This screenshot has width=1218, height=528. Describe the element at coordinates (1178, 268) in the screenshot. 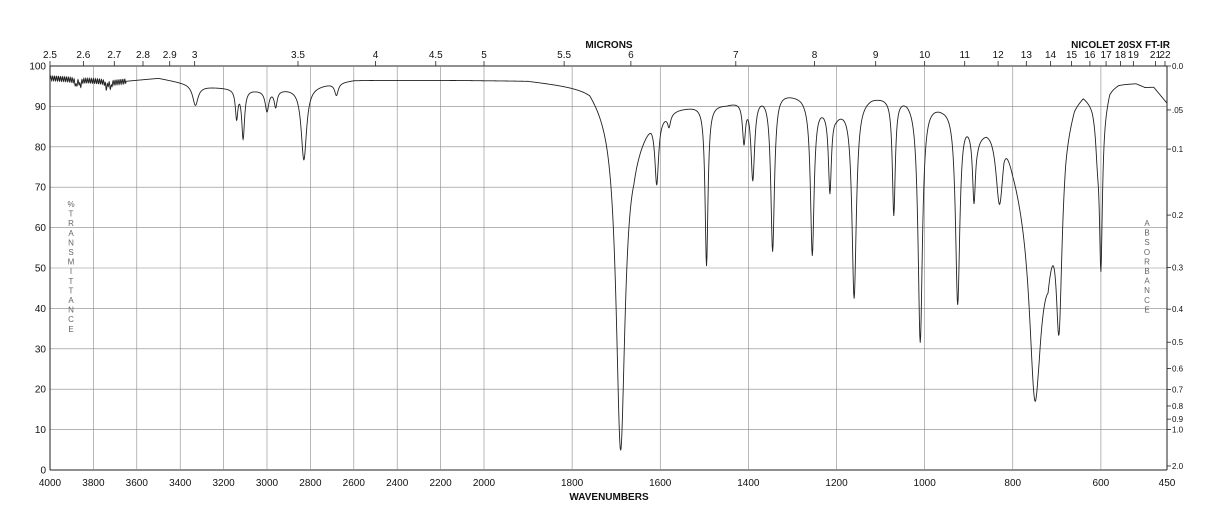

I see `absorbance-tick-label: 0.3` at that location.